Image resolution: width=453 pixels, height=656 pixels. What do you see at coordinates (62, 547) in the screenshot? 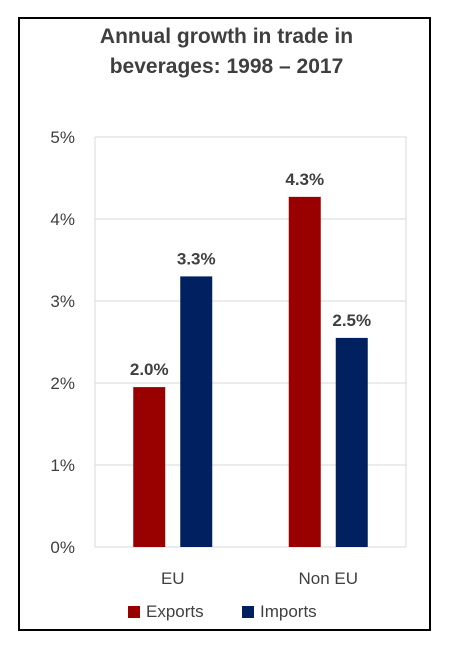
I see `y-tick-label: 0%` at bounding box center [62, 547].